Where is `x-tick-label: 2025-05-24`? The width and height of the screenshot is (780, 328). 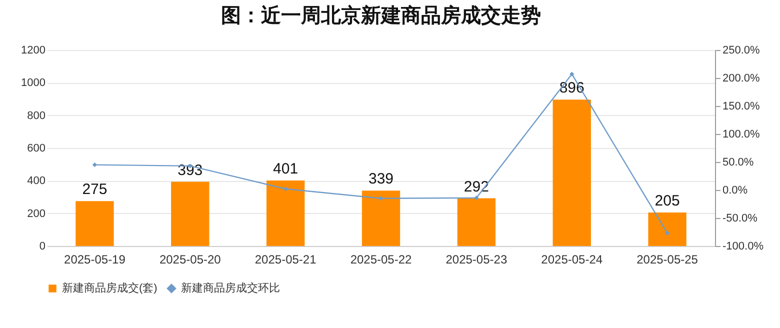 x-tick-label: 2025-05-24 is located at coordinates (572, 259).